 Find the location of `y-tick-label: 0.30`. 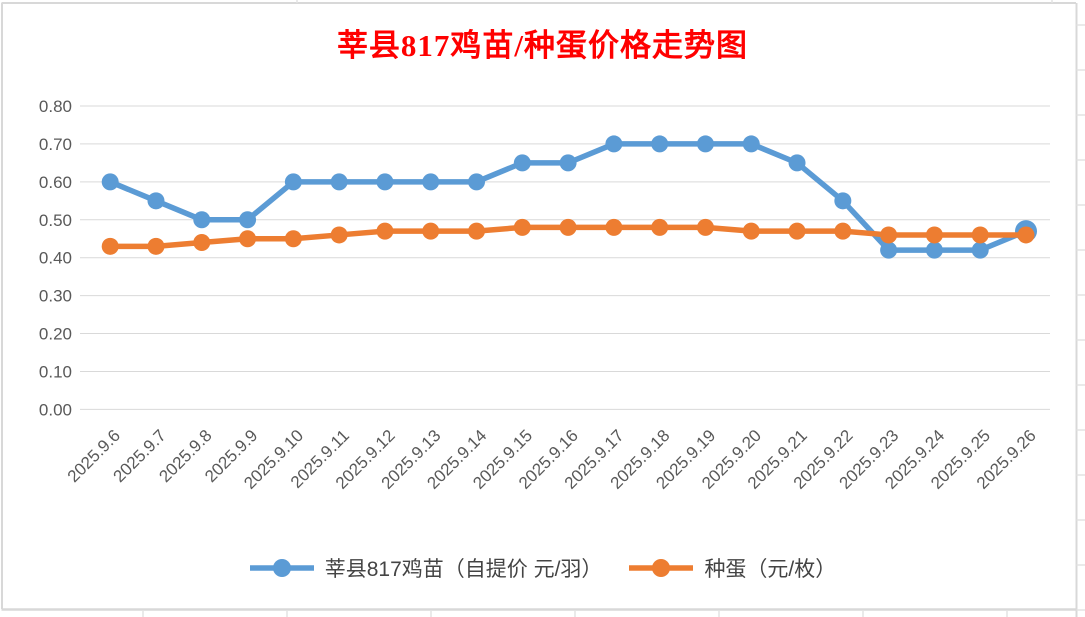

y-tick-label: 0.30 is located at coordinates (55, 296).